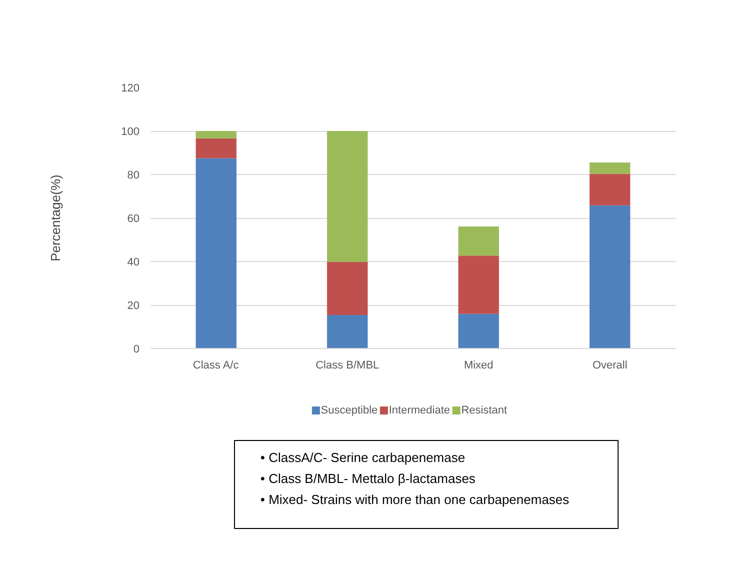  Describe the element at coordinates (133, 176) in the screenshot. I see `y-tick-label: 80` at that location.